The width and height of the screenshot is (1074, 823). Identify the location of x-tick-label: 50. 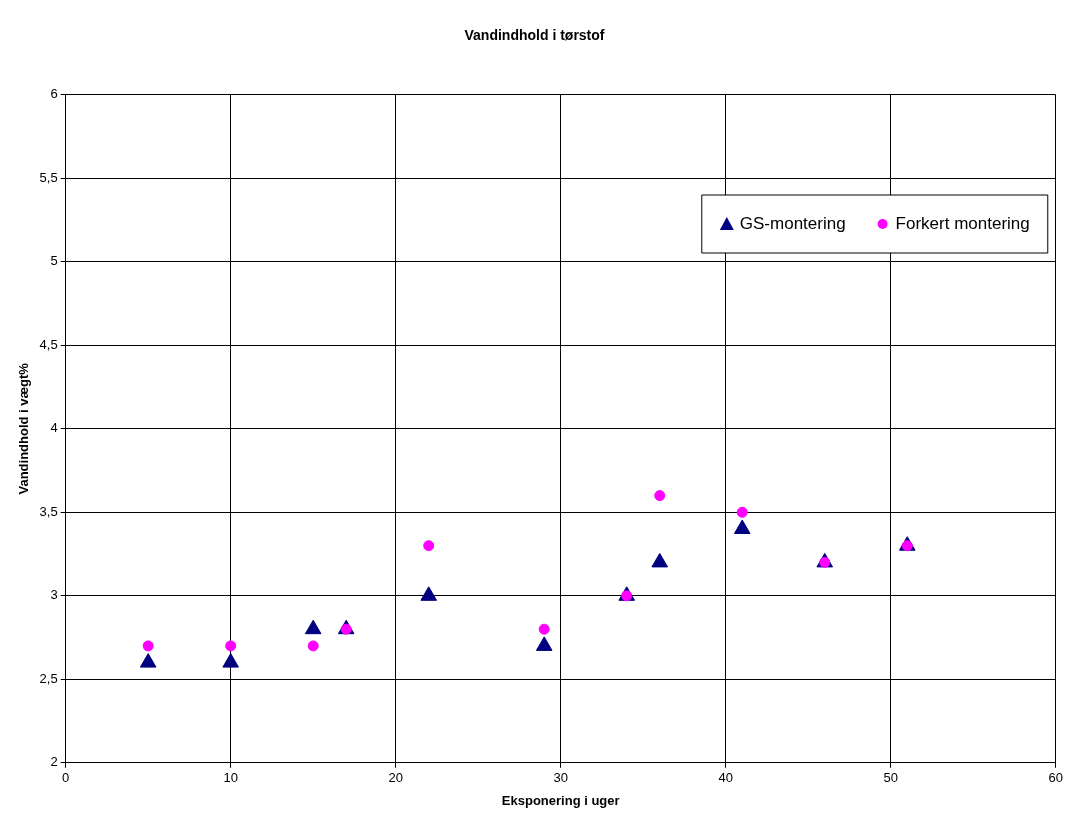
(890, 778).